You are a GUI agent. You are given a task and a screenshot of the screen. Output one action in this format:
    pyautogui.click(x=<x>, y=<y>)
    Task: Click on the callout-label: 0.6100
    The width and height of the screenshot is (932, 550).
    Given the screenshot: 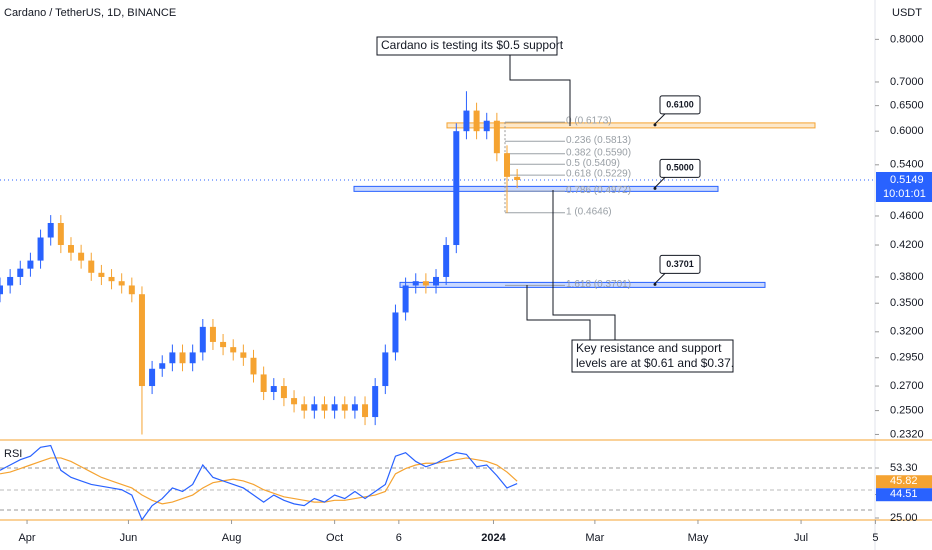 What is the action you would take?
    pyautogui.click(x=680, y=104)
    